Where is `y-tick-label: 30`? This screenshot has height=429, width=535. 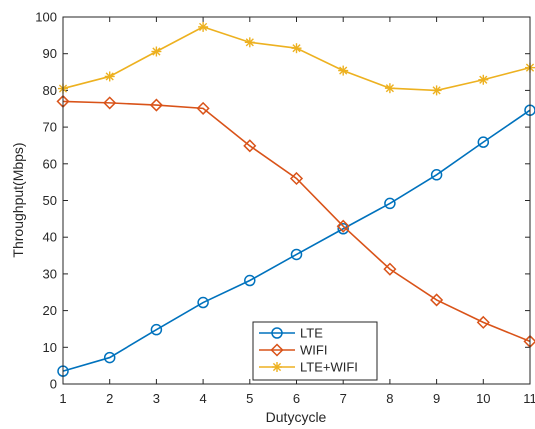 y-tick-label: 30 is located at coordinates (50, 273).